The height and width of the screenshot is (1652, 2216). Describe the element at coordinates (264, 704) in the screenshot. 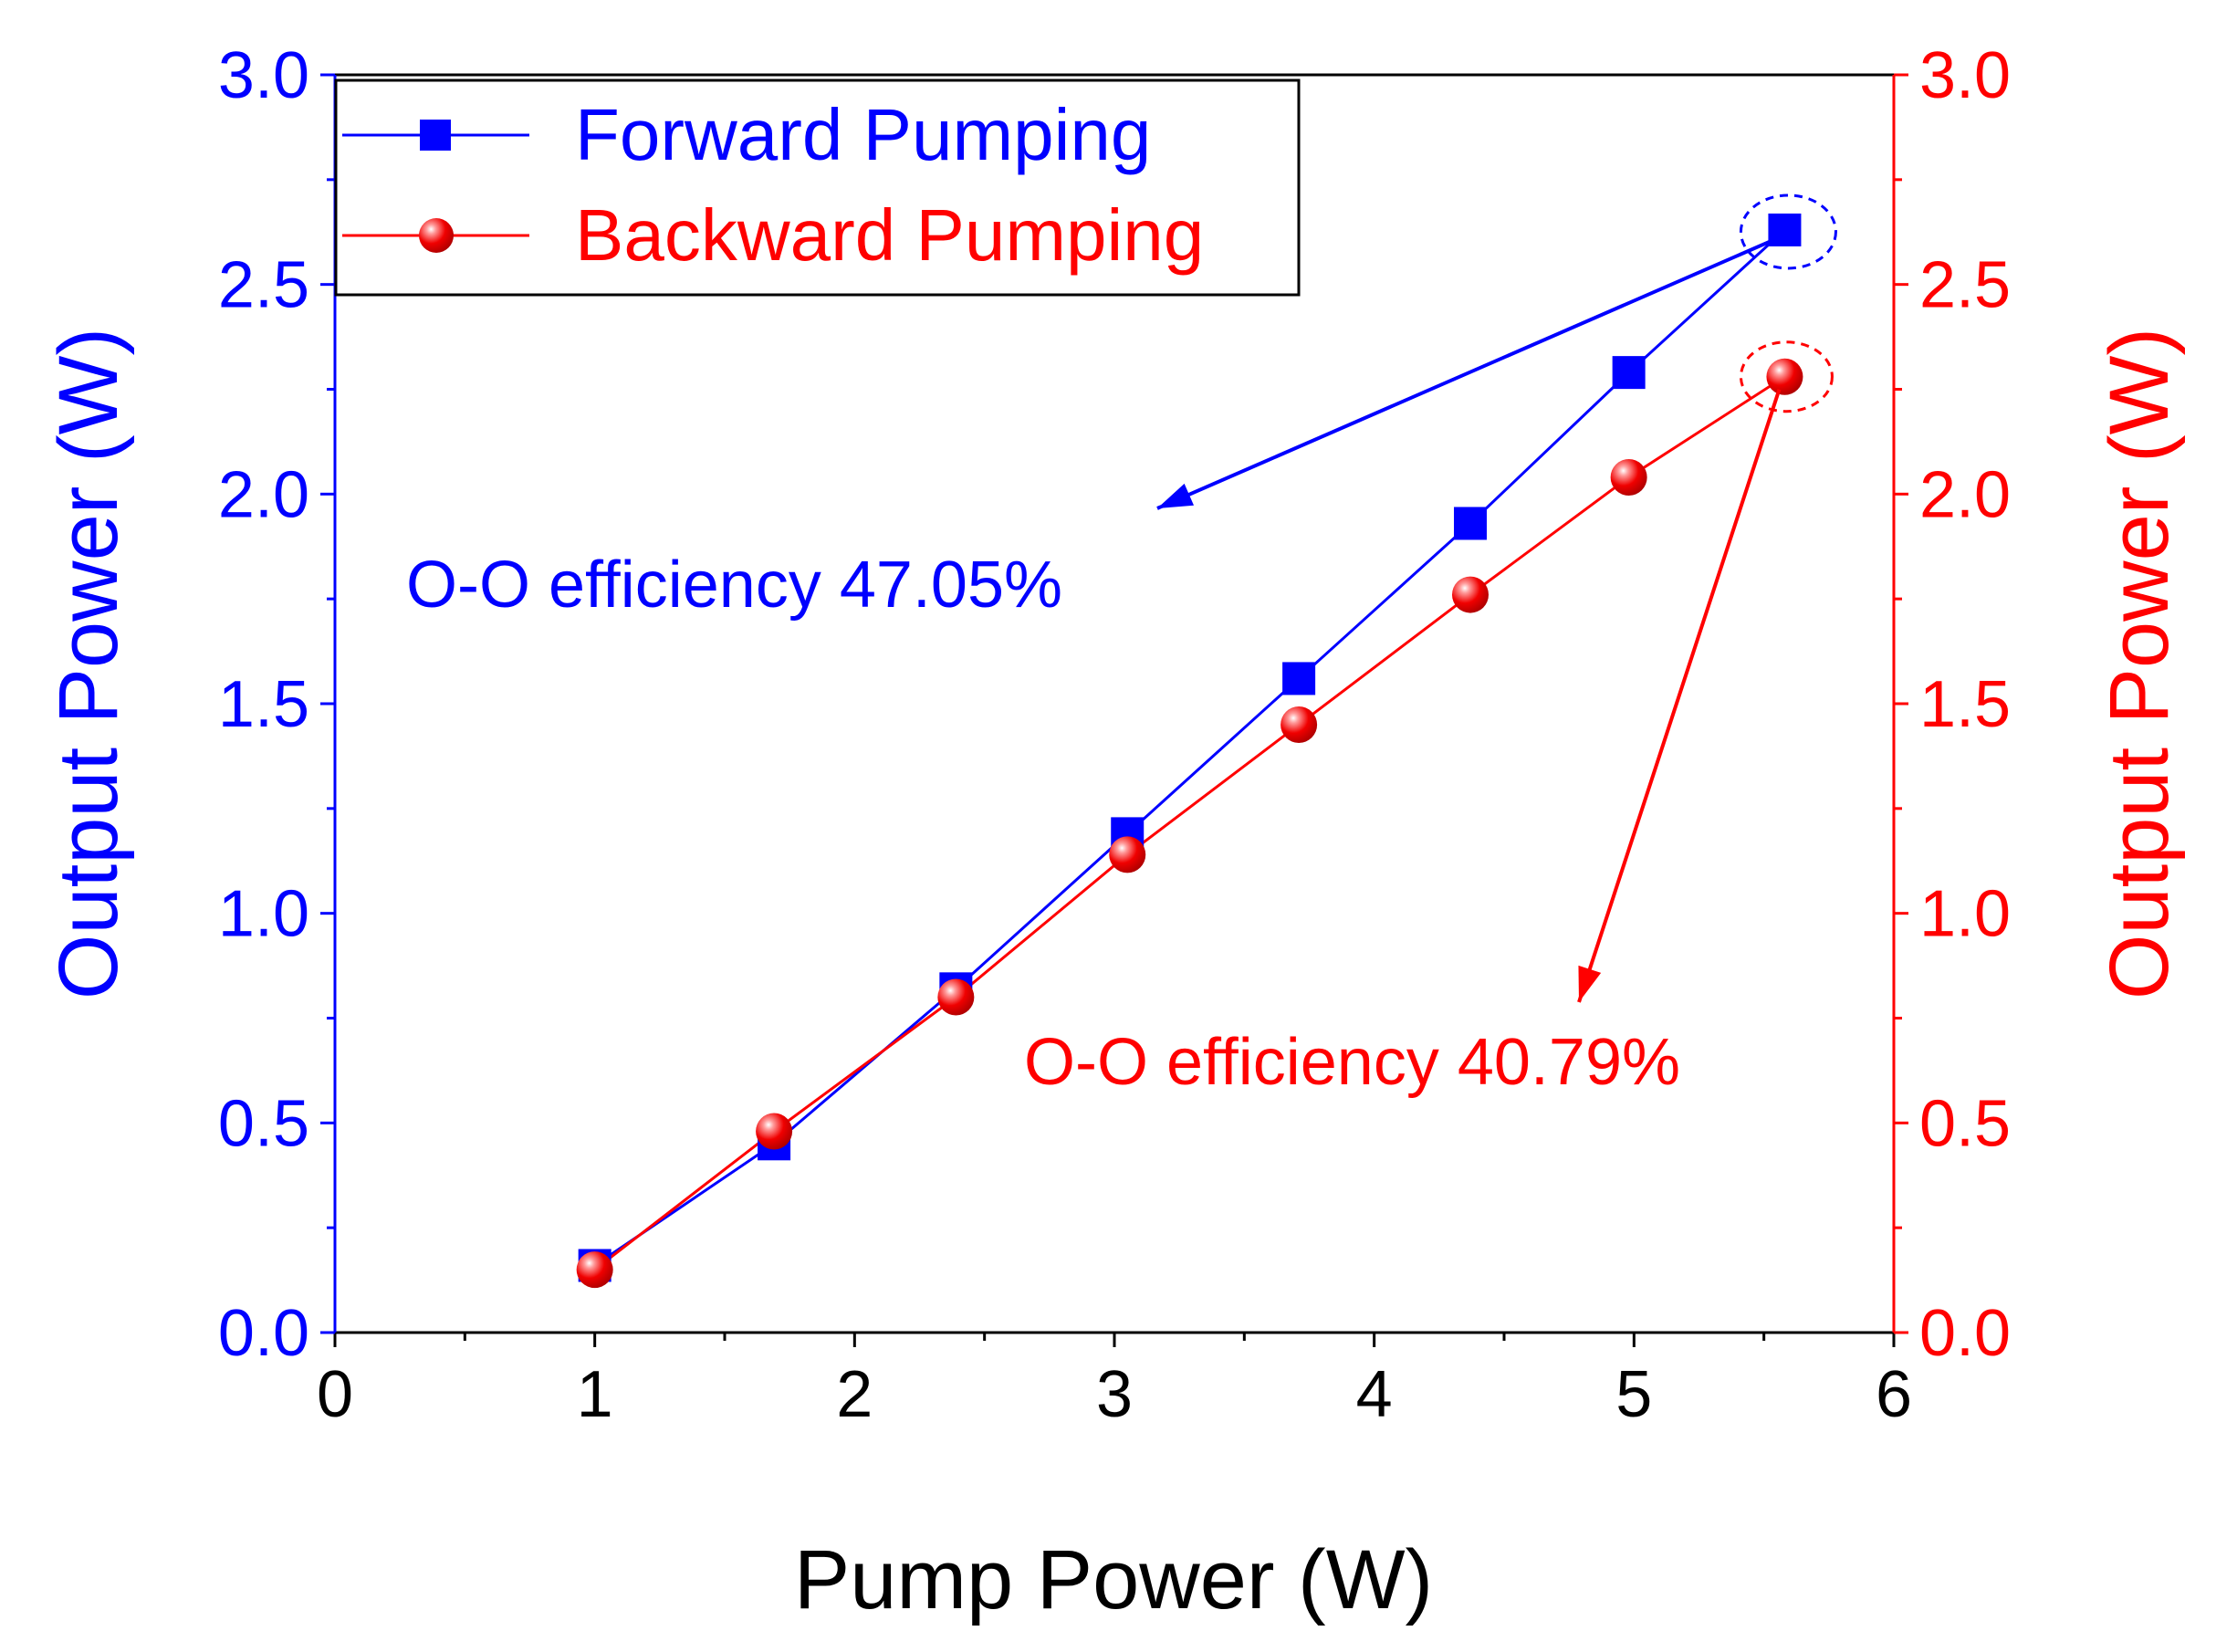

I see `left-y-tick-label: 1.5` at that location.